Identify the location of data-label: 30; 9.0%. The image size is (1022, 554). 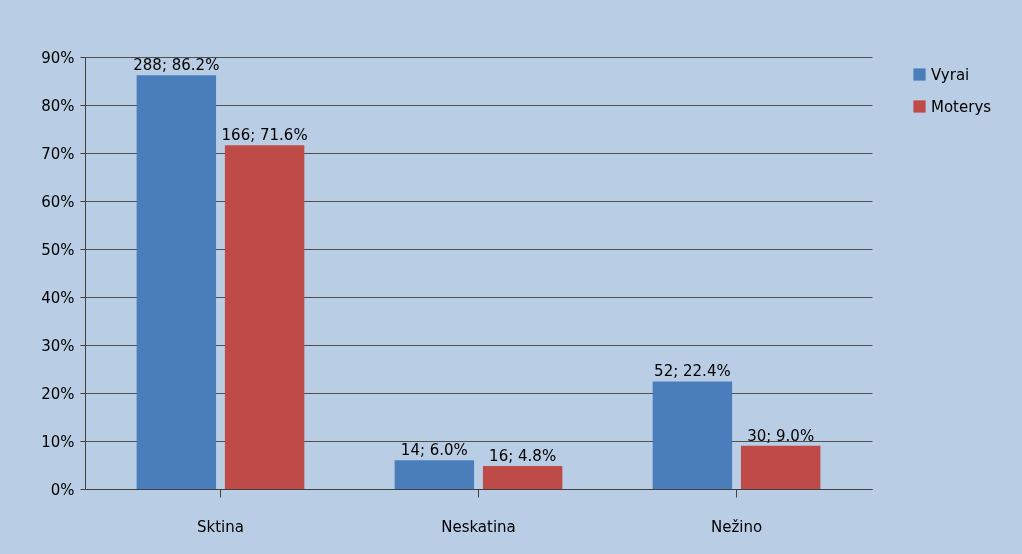
(781, 435).